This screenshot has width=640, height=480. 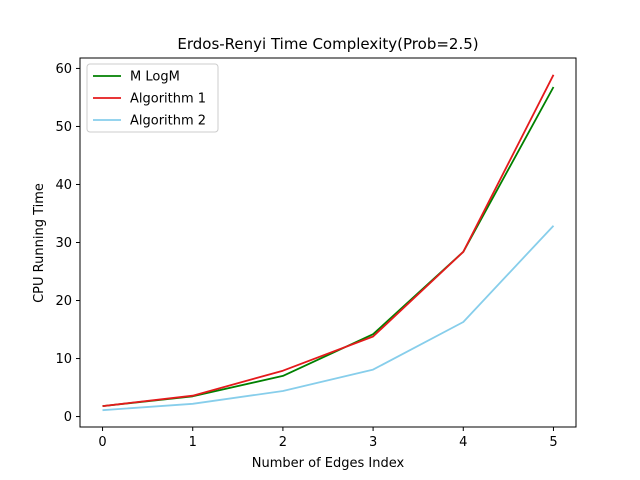 What do you see at coordinates (463, 442) in the screenshot?
I see `x-tick-label: 4` at bounding box center [463, 442].